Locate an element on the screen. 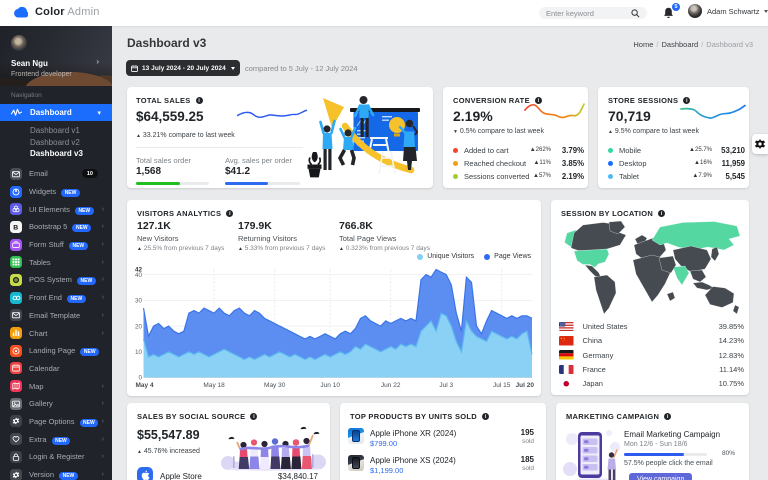  svg-text: May 4 is located at coordinates (145, 385).